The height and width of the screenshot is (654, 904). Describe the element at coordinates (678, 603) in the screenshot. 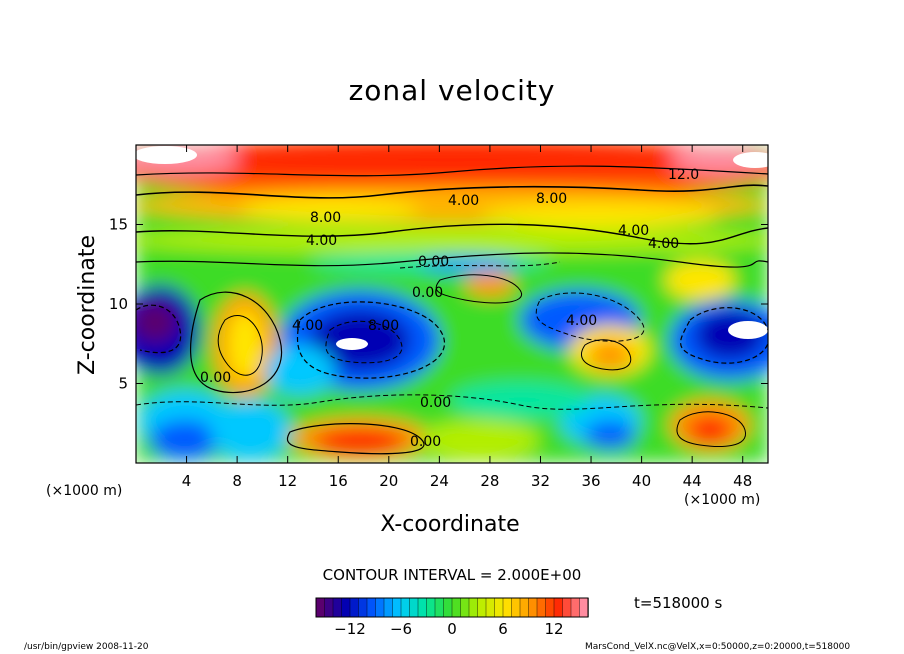

I see `time-label: t=518000 s` at that location.